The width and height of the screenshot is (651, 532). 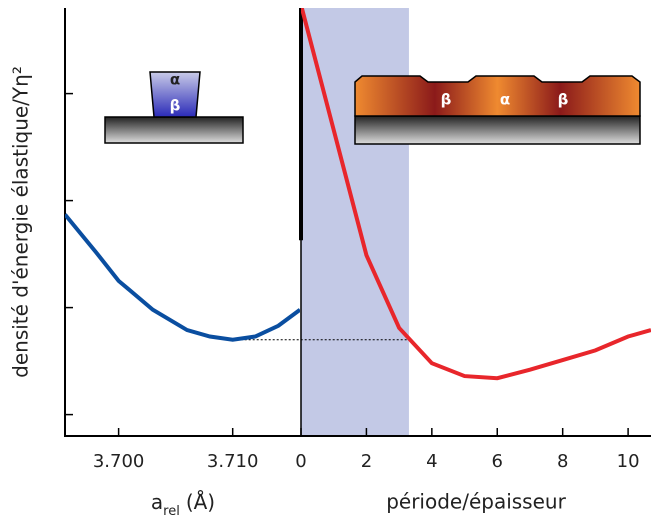 What do you see at coordinates (497, 461) in the screenshot?
I see `x-tick-label: 6` at bounding box center [497, 461].